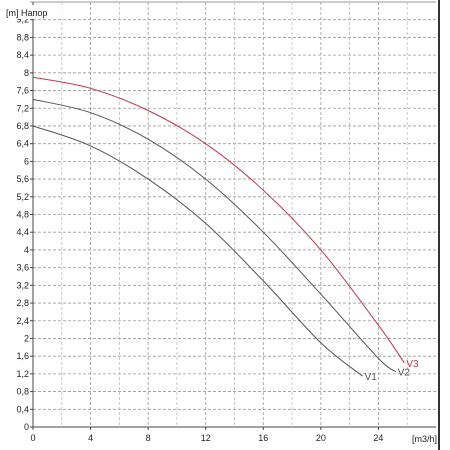  I want to click on x-tick-label: 4, so click(90, 438).